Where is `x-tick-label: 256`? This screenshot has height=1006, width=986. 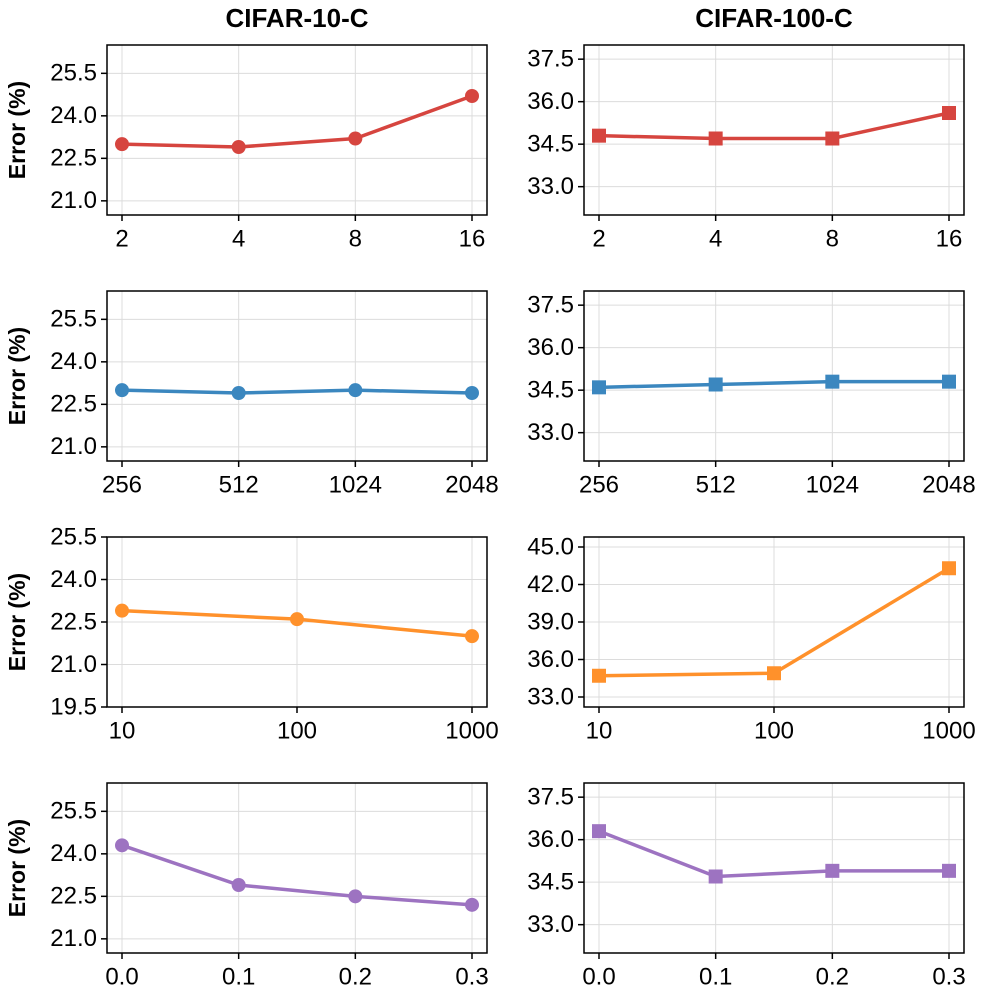 x-tick-label: 256 is located at coordinates (122, 484).